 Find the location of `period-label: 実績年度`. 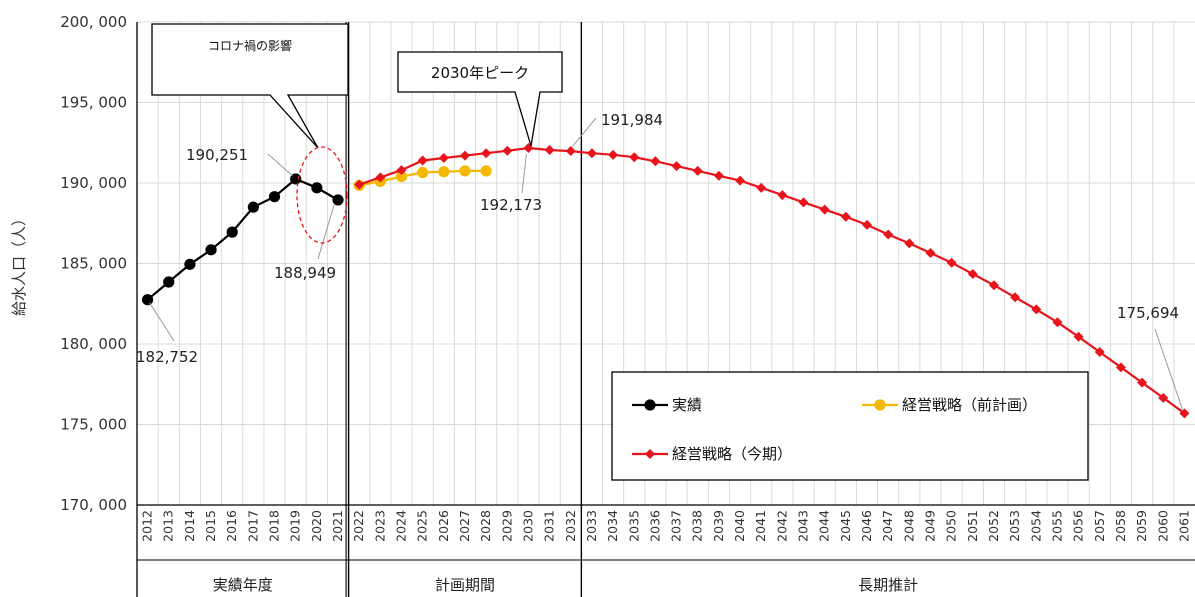

period-label: 実績年度 is located at coordinates (243, 585).